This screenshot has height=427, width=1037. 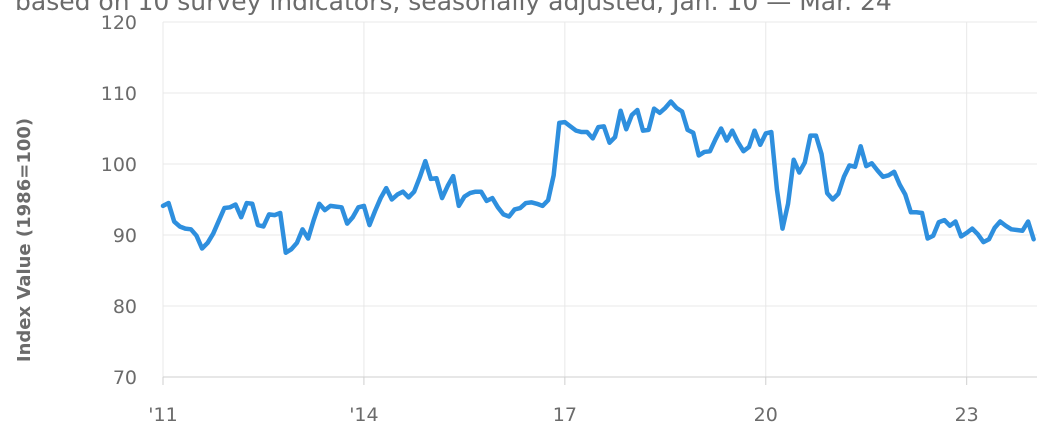 I want to click on x-tick-label: '11, so click(x=162, y=413).